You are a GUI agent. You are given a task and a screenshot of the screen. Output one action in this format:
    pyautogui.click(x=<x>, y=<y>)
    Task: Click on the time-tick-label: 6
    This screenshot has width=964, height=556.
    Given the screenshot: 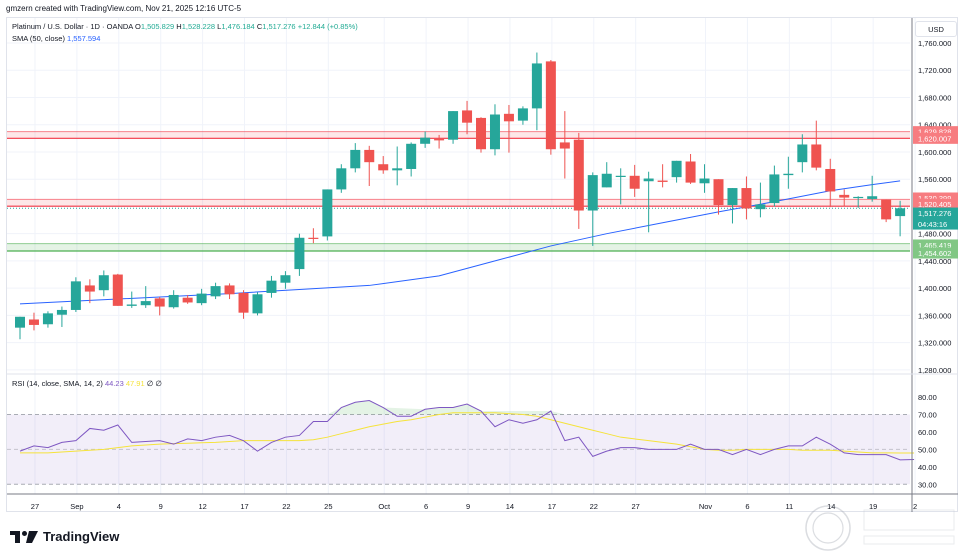 What is the action you would take?
    pyautogui.click(x=426, y=506)
    